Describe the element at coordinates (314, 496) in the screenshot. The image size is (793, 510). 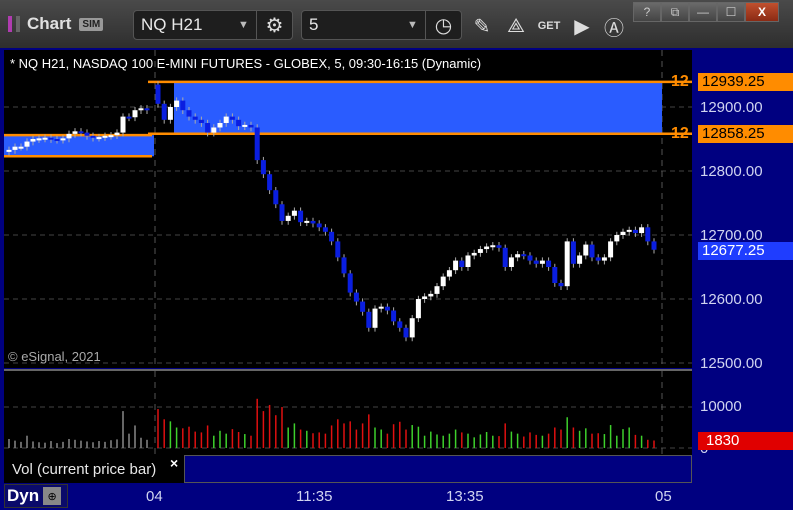
I see `time-tick: 11:35` at that location.